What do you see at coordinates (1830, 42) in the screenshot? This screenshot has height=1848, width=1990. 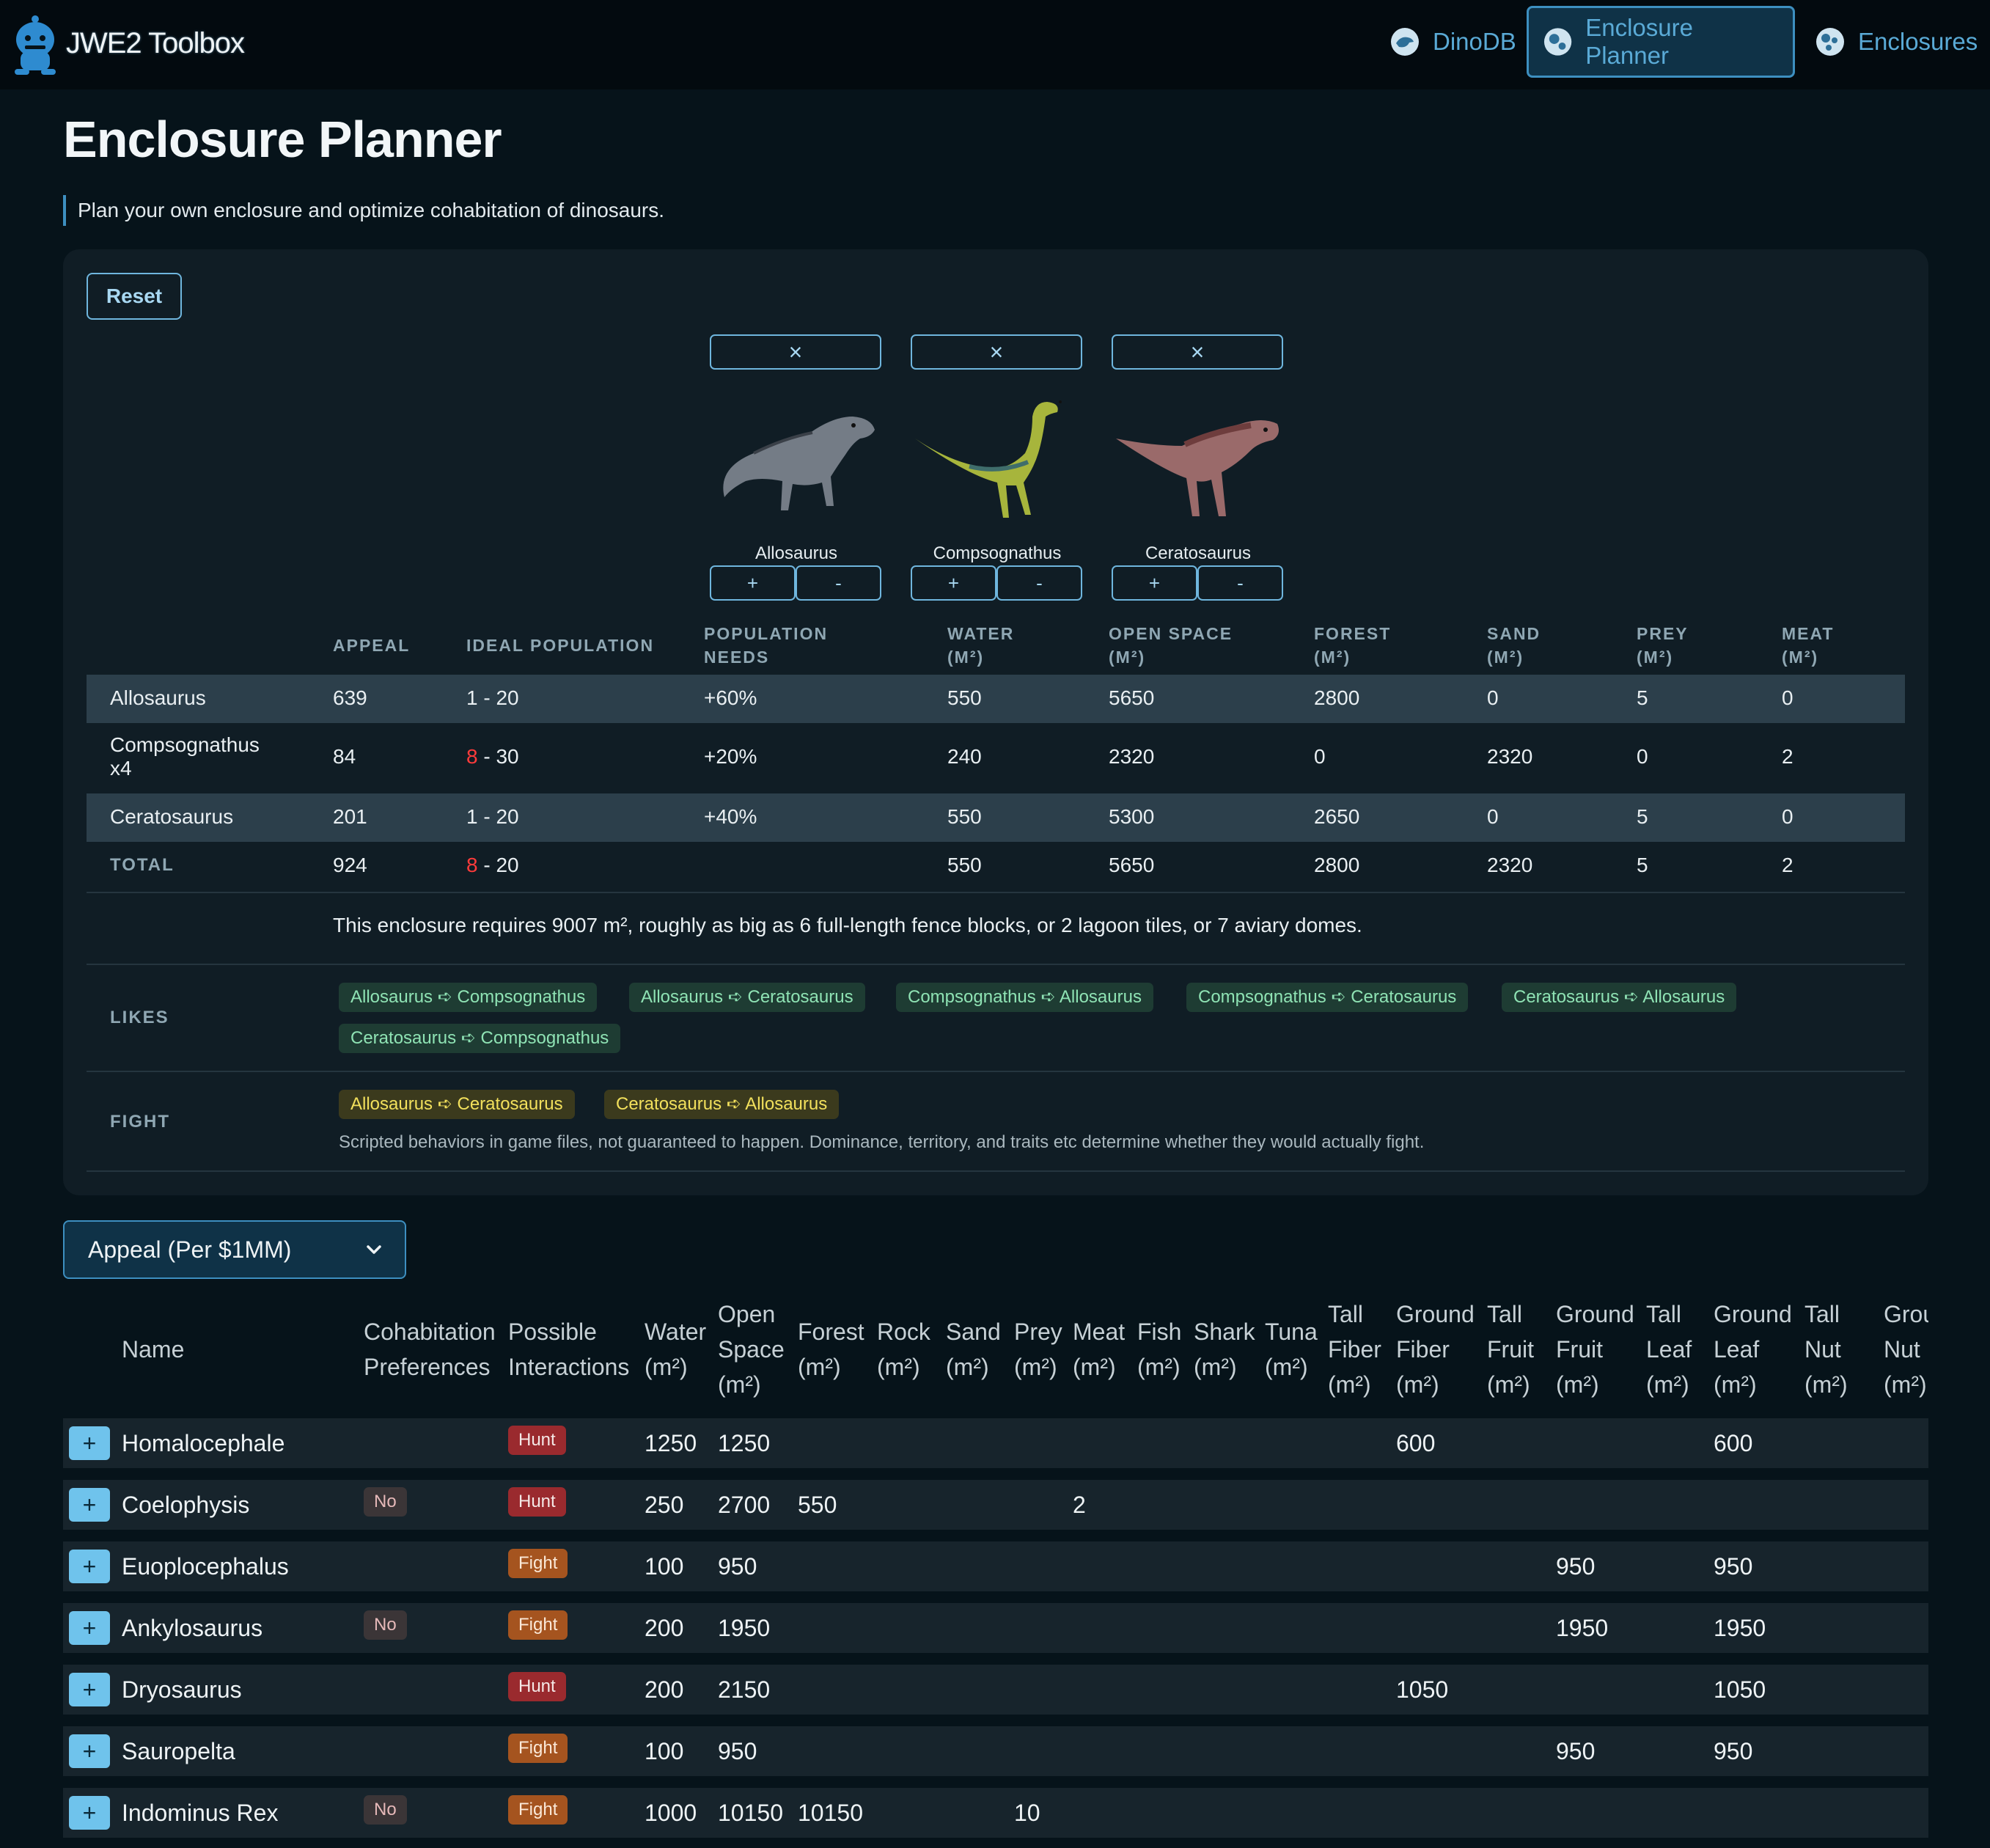 I see `enclosures-icon` at bounding box center [1830, 42].